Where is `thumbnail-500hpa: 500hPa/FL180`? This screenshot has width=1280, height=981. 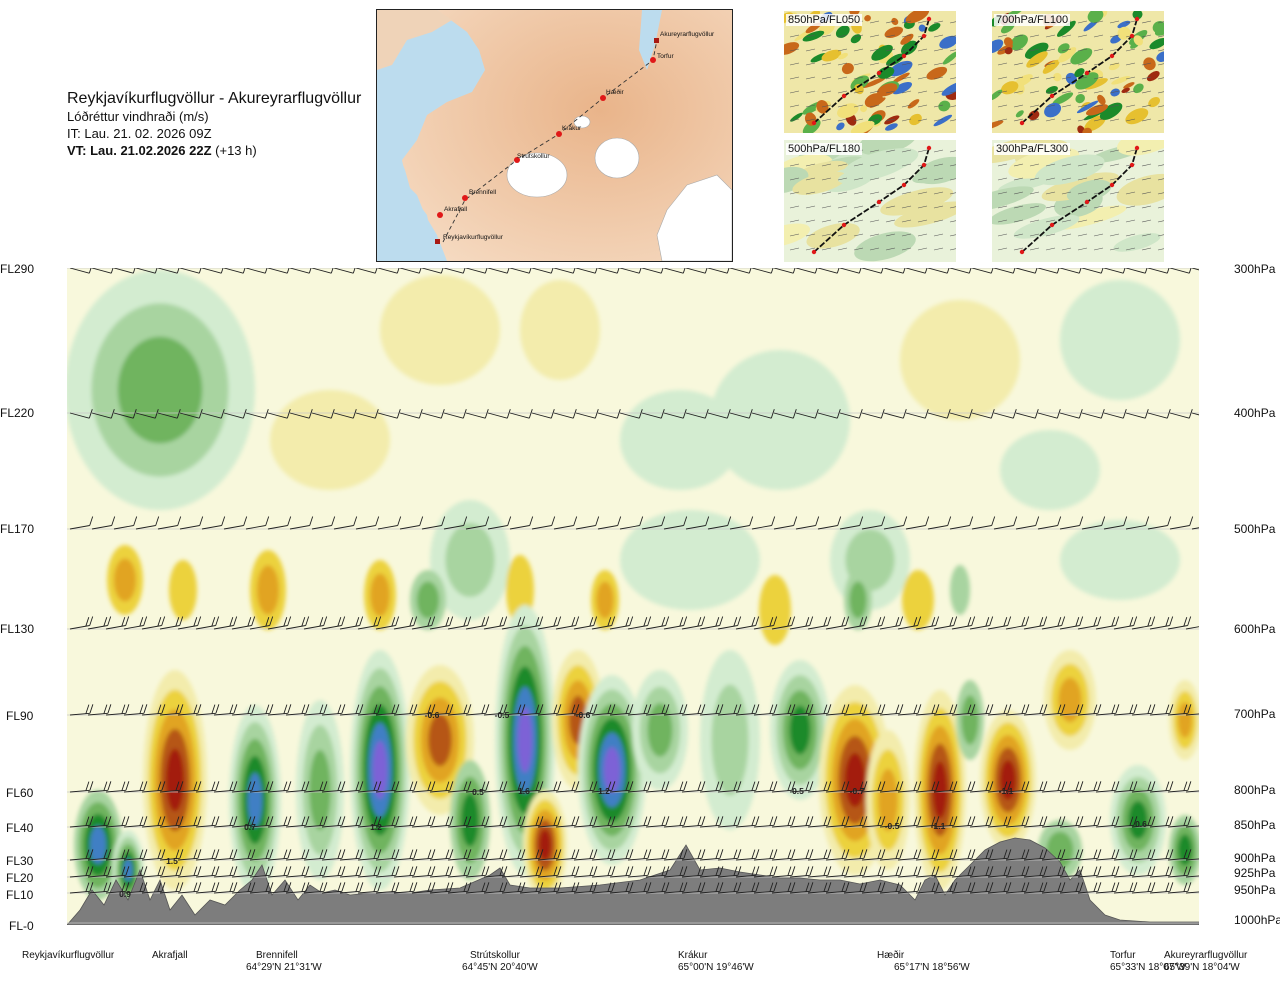 thumbnail-500hpa: 500hPa/FL180 is located at coordinates (870, 201).